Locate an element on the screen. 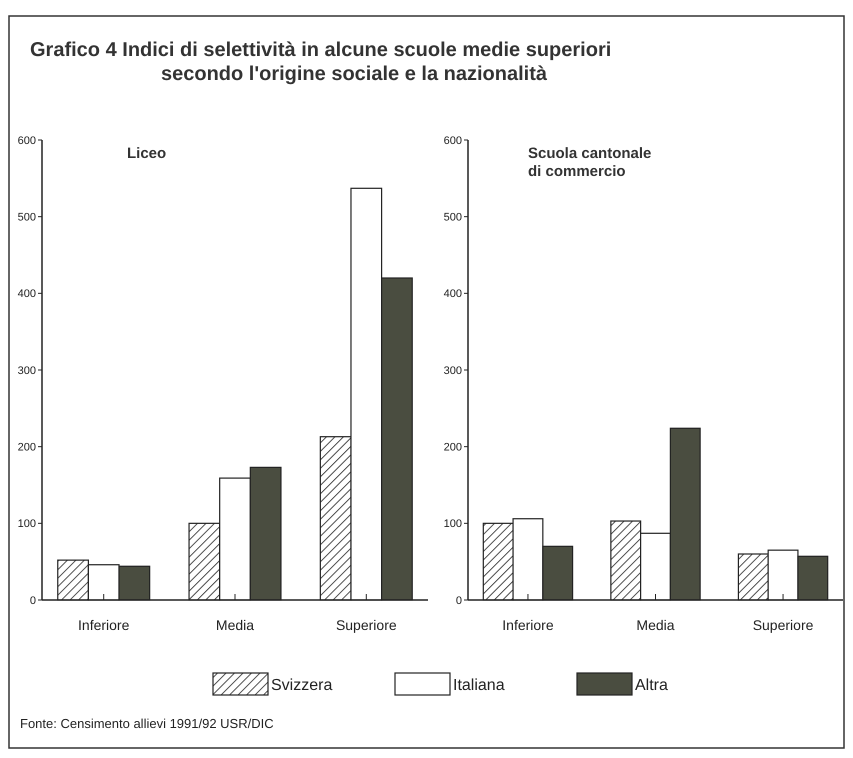 Image resolution: width=853 pixels, height=758 pixels. text: Scuola cantonale di commercio is located at coordinates (590, 162).